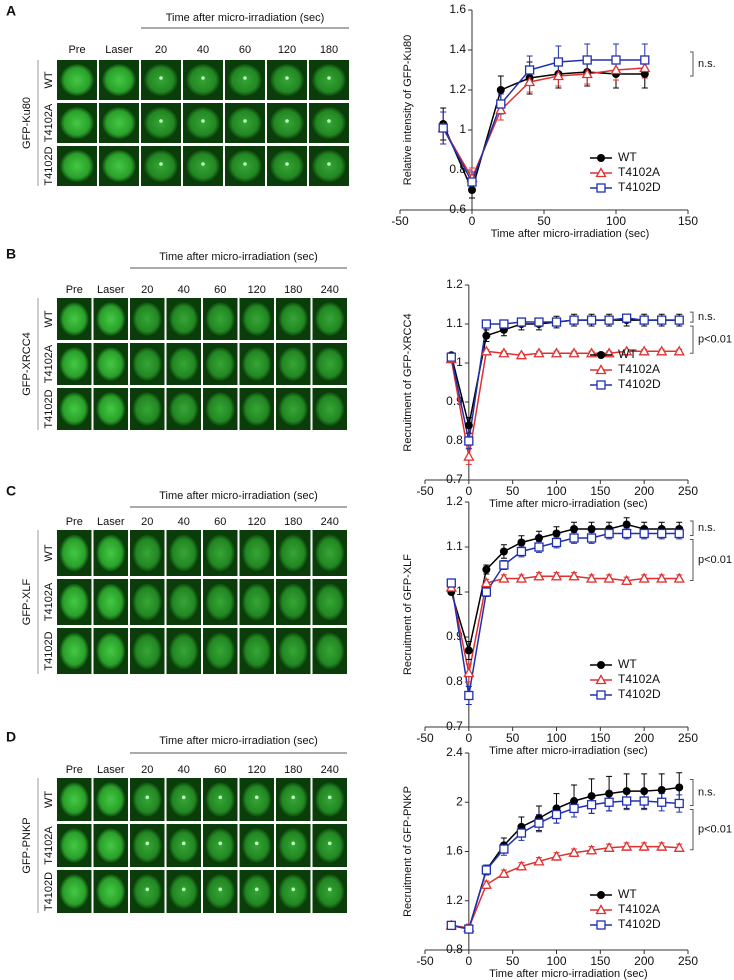 The width and height of the screenshot is (734, 980). I want to click on column-label: 20, so click(147, 290).